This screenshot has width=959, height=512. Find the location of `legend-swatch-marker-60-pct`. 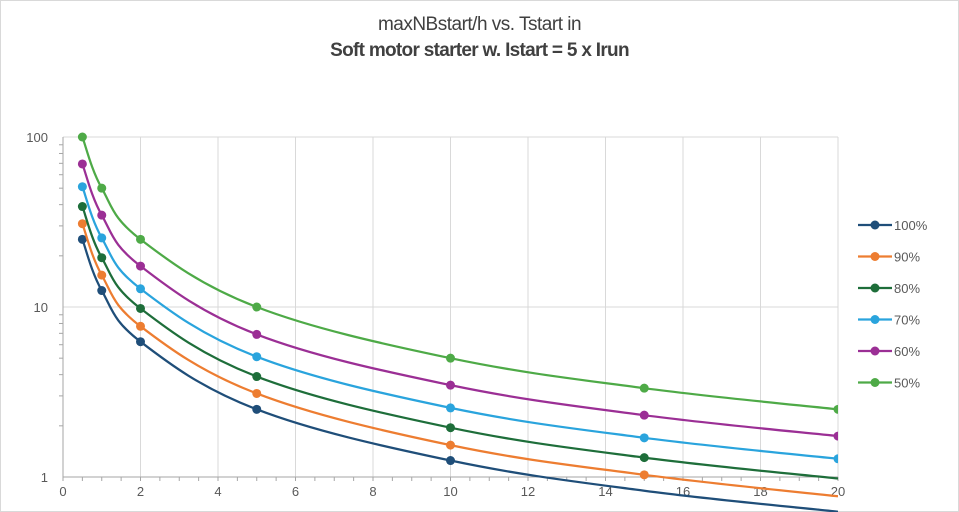

legend-swatch-marker-60-pct is located at coordinates (875, 351).